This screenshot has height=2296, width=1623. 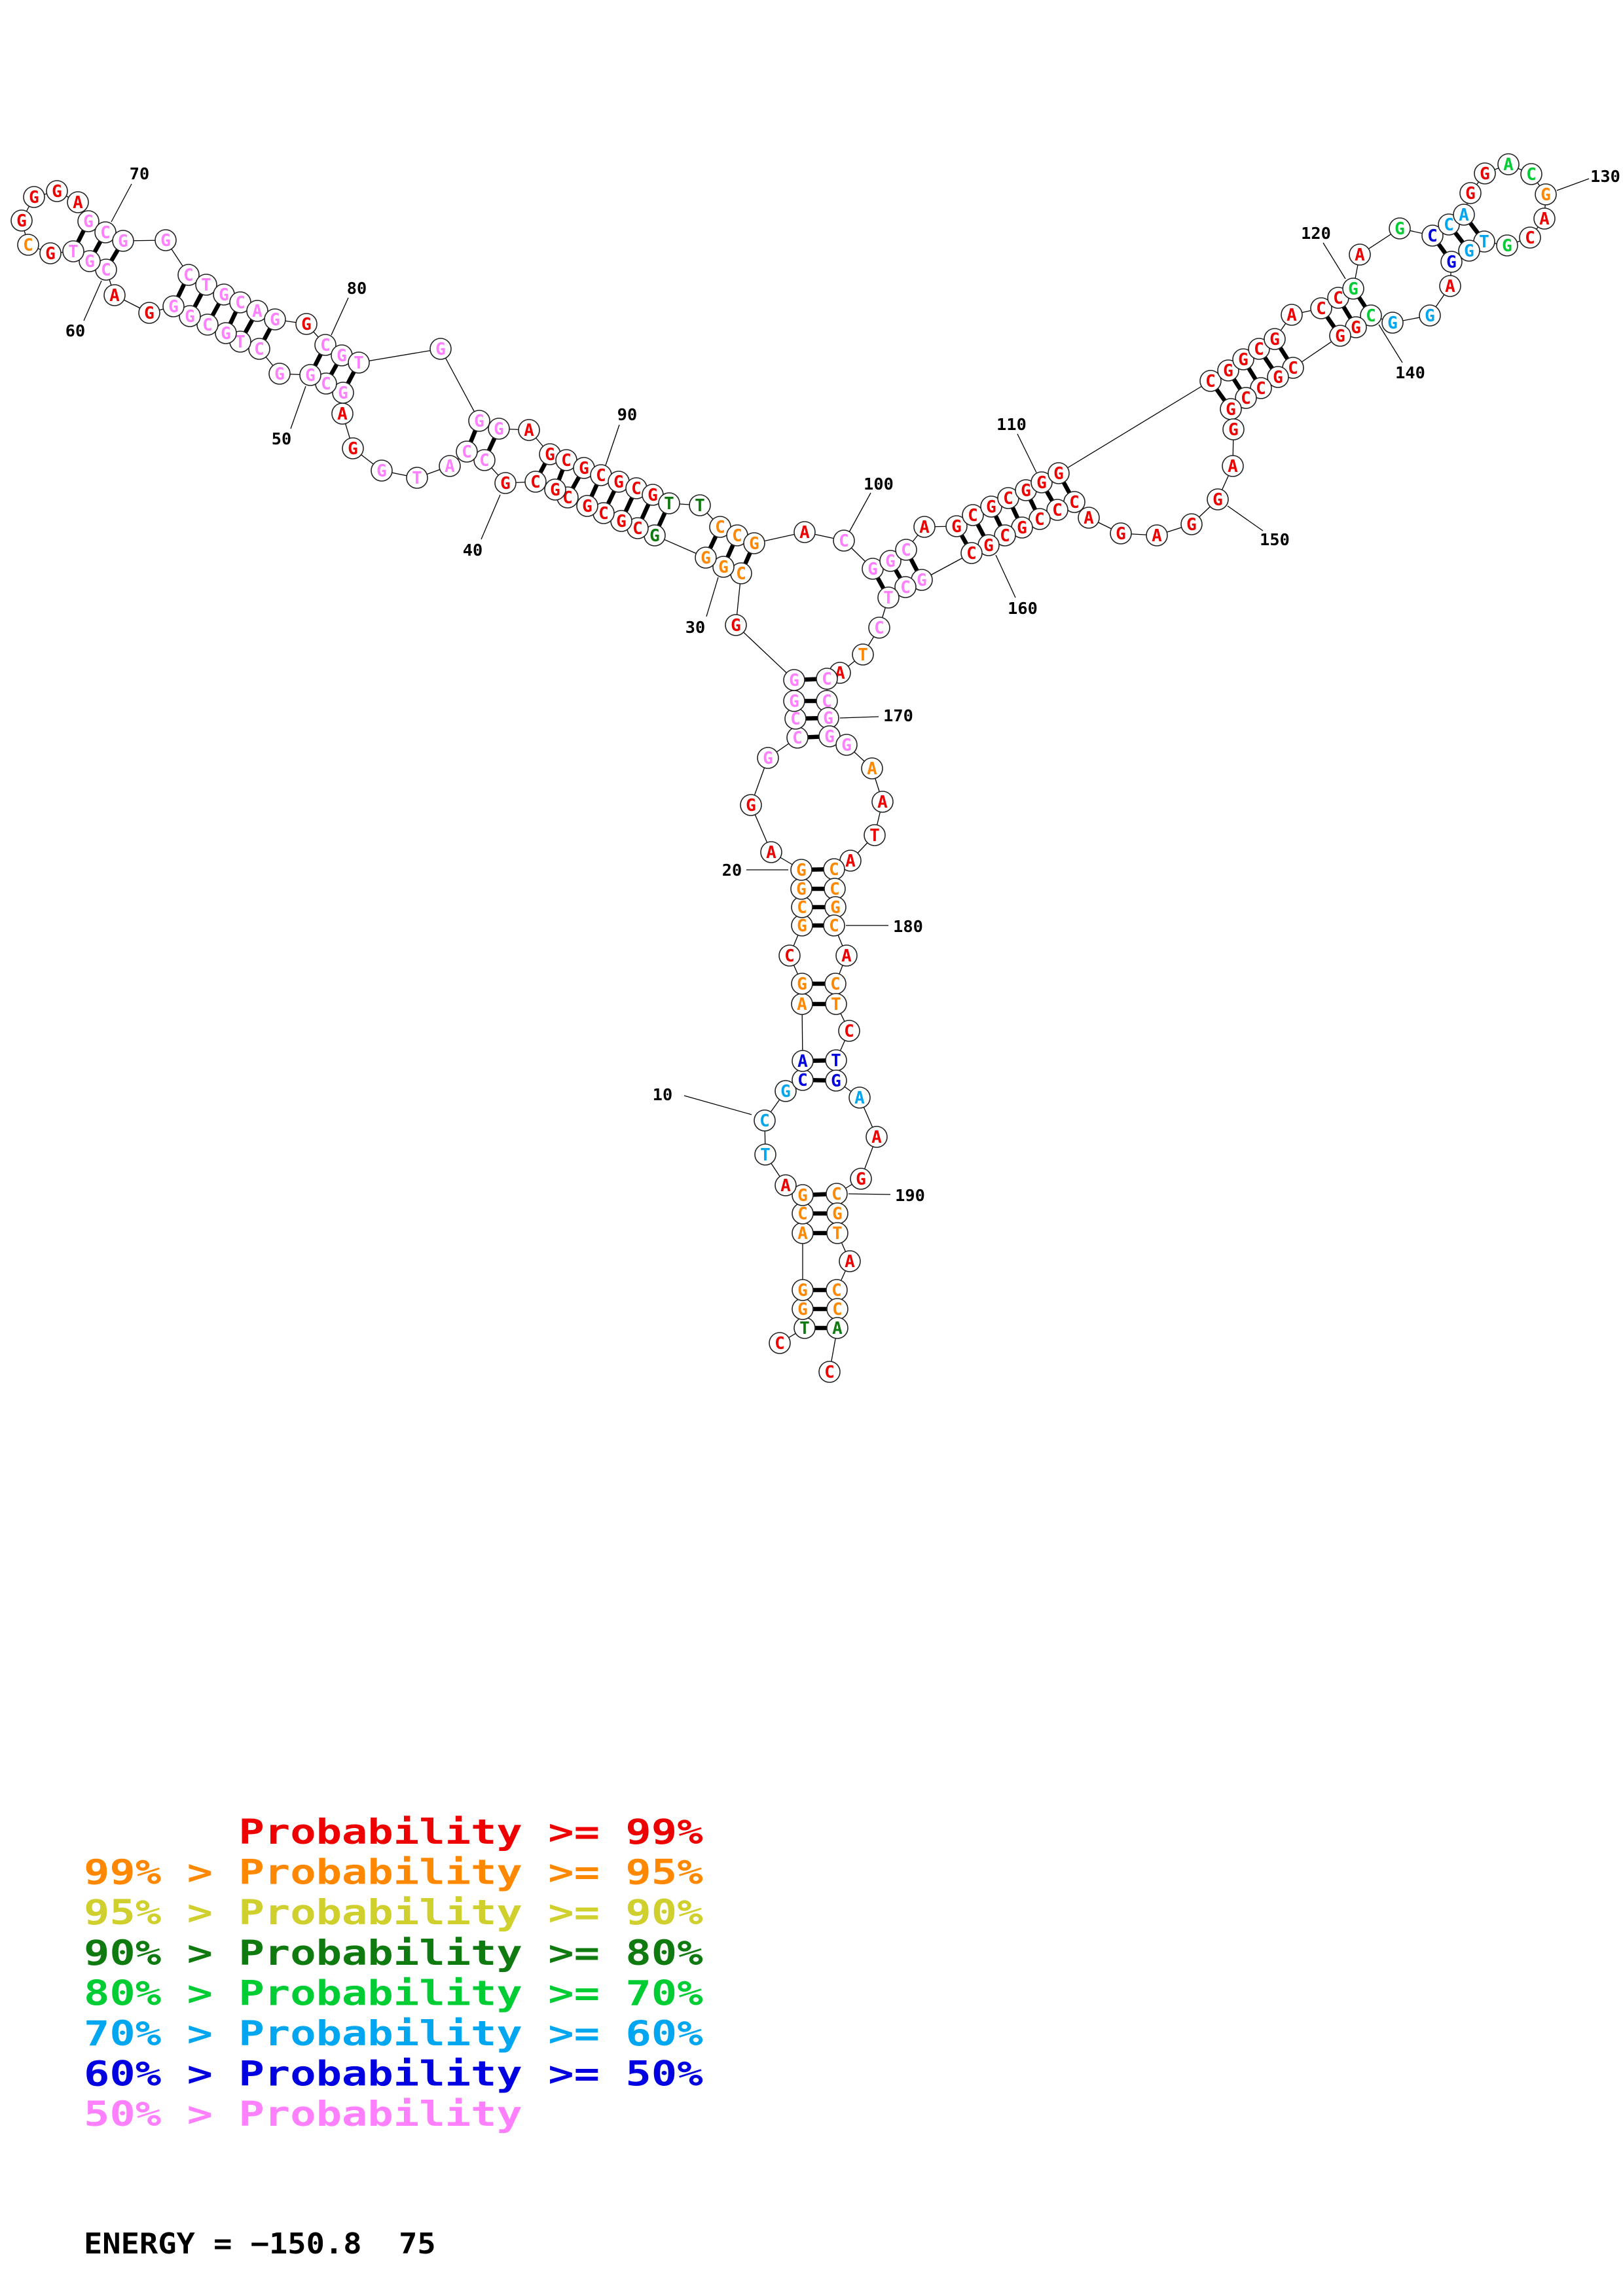 What do you see at coordinates (802, 907) in the screenshot?
I see `nucleotide-18-C: C` at bounding box center [802, 907].